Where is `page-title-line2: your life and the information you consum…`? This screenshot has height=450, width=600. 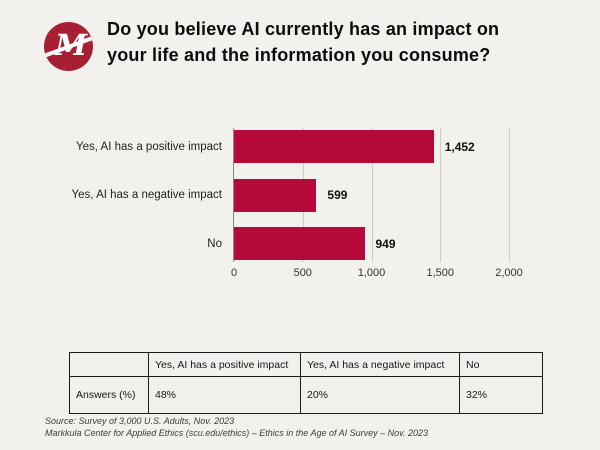 page-title-line2: your life and the information you consum… is located at coordinates (299, 55).